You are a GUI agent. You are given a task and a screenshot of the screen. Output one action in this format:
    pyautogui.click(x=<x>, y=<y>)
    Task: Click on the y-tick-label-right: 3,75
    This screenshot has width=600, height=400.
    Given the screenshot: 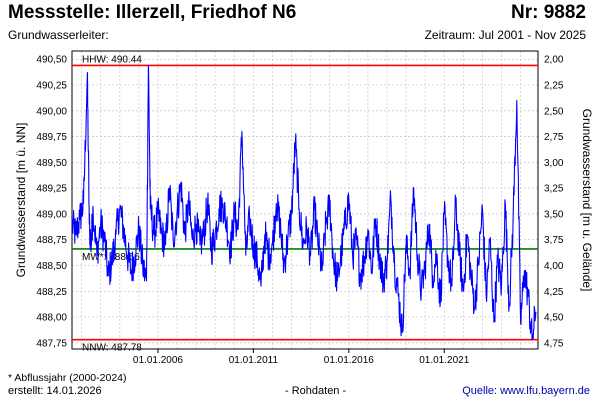 What is the action you would take?
    pyautogui.click(x=554, y=240)
    